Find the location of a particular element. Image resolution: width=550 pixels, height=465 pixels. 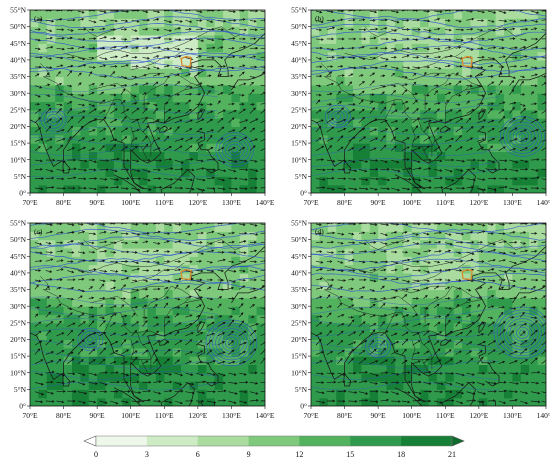

border-line is located at coordinates (425, 153).